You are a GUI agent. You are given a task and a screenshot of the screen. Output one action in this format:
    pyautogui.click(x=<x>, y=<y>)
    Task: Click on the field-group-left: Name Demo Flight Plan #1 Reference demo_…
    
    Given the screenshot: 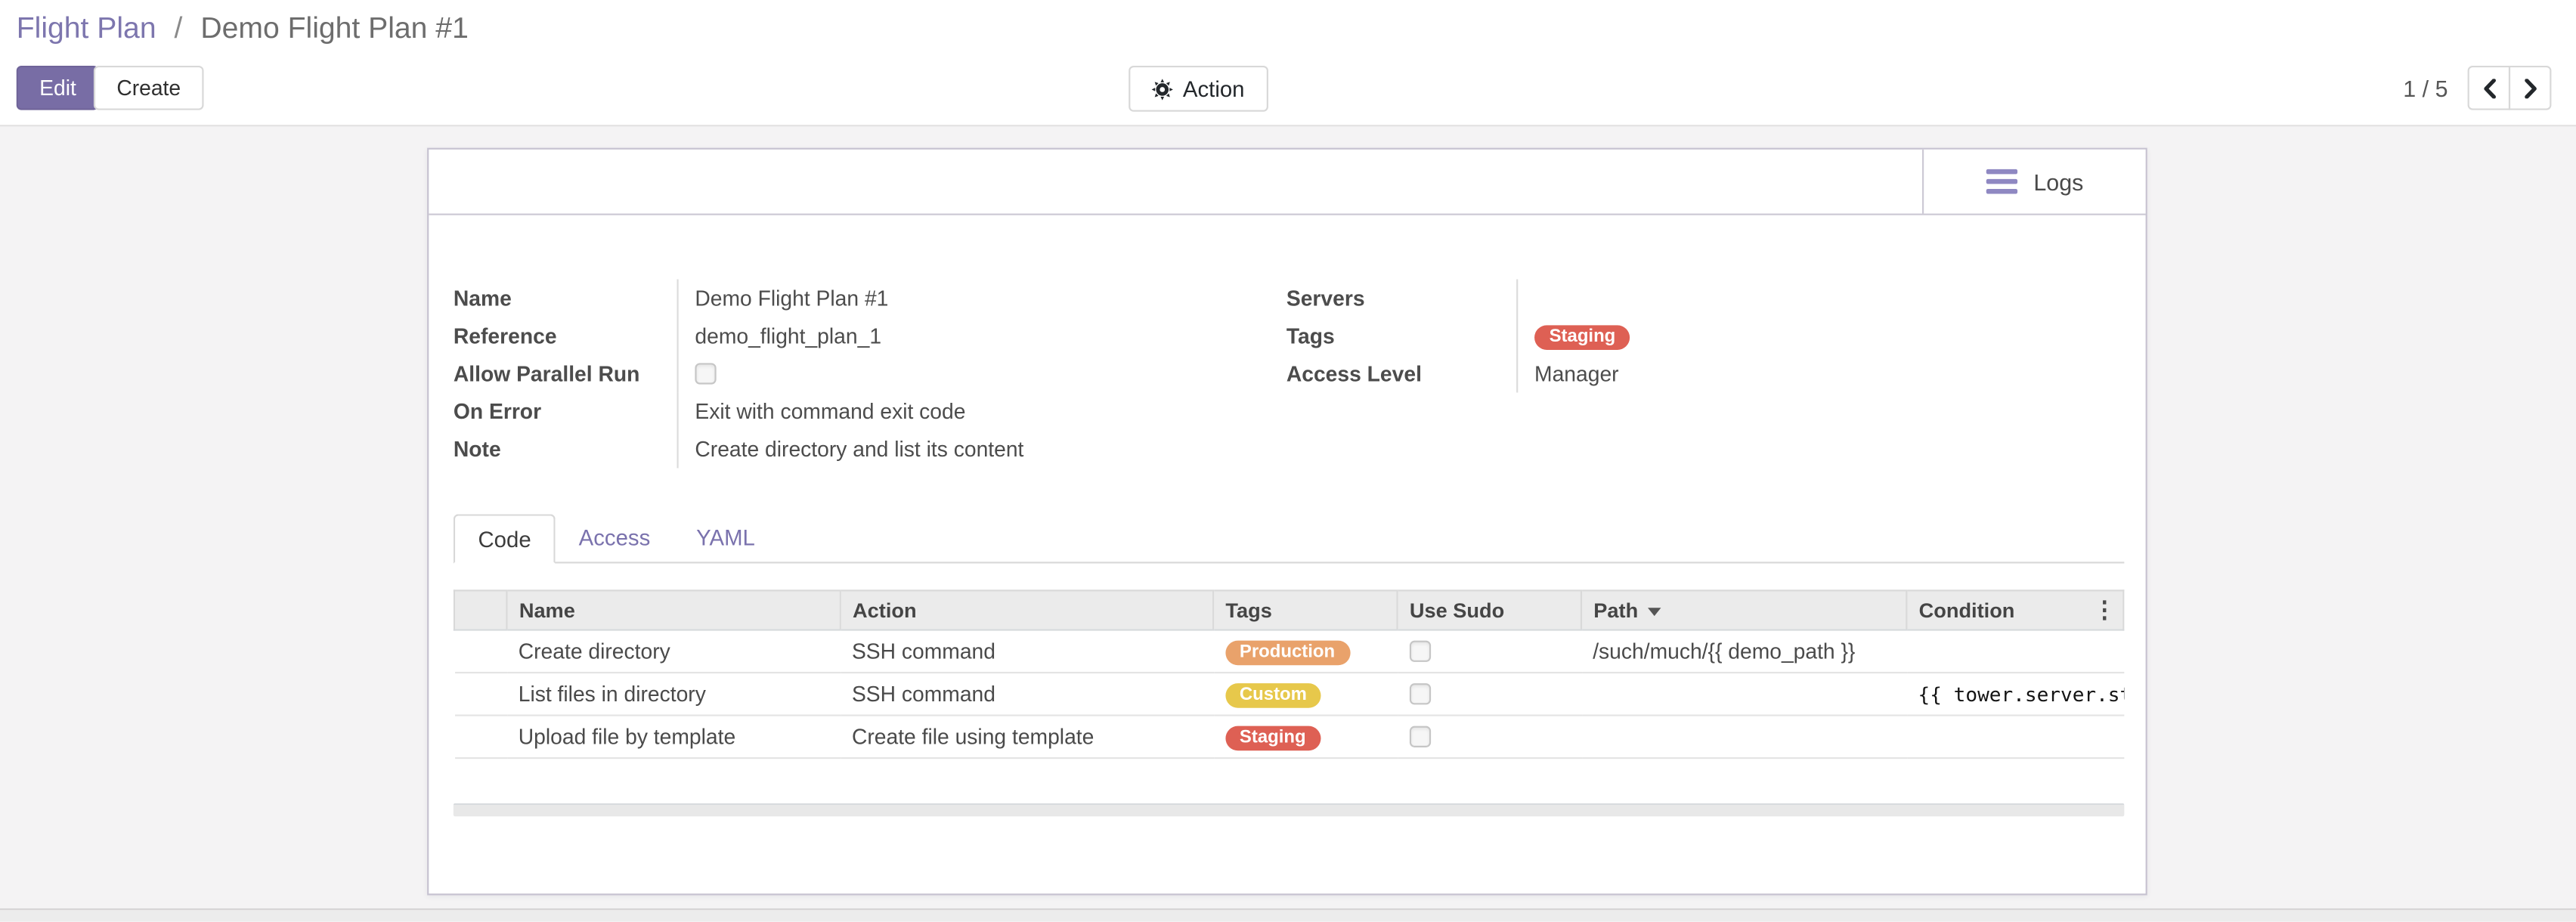 What is the action you would take?
    pyautogui.click(x=836, y=374)
    